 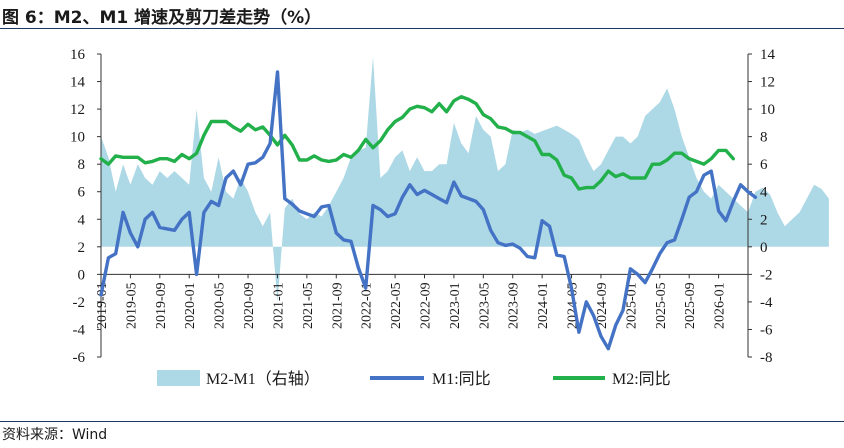 What do you see at coordinates (79, 358) in the screenshot?
I see `left-tick-label: -6` at bounding box center [79, 358].